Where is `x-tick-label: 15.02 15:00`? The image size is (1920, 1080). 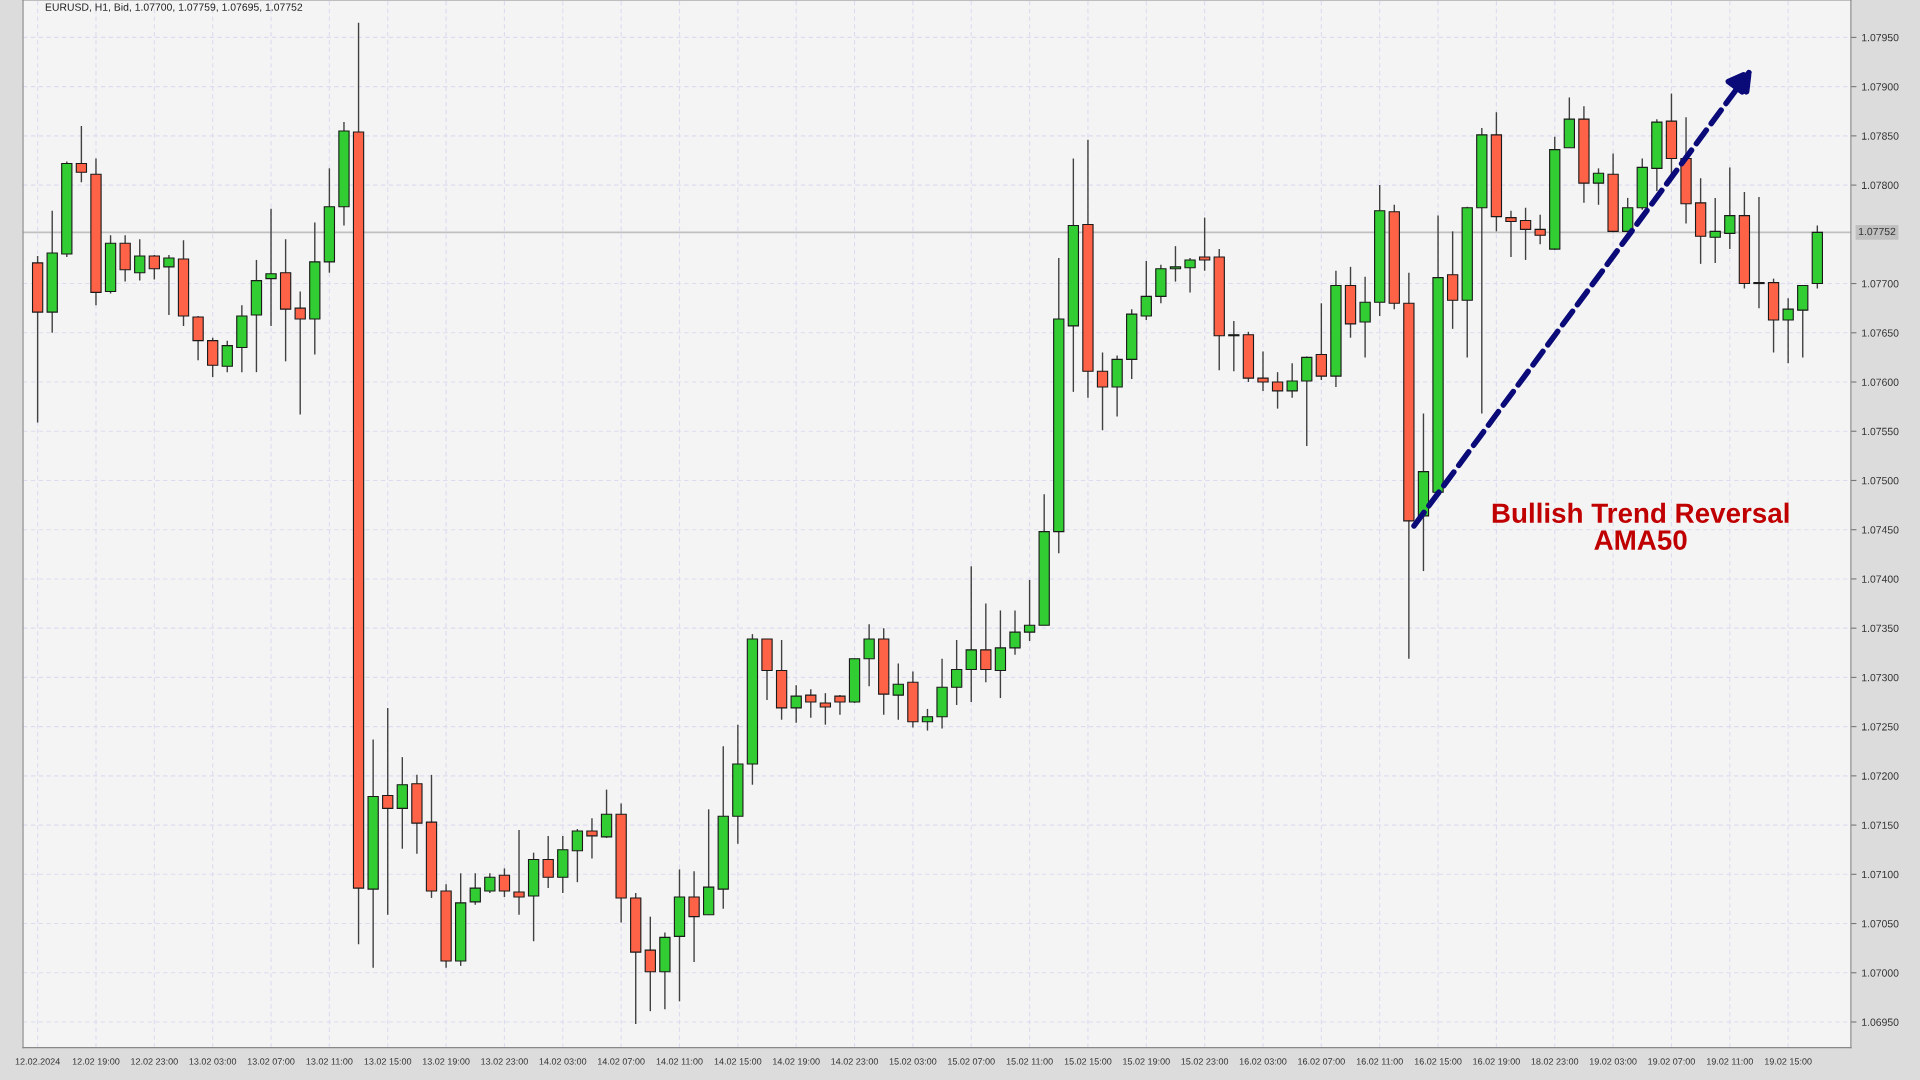
x-tick-label: 15.02 15:00 is located at coordinates (1088, 1061).